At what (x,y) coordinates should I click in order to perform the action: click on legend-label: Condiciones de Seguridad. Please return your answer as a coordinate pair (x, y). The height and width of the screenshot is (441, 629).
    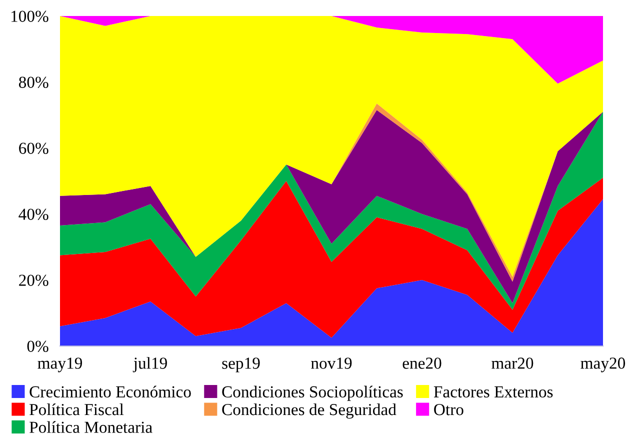
    Looking at the image, I should click on (309, 411).